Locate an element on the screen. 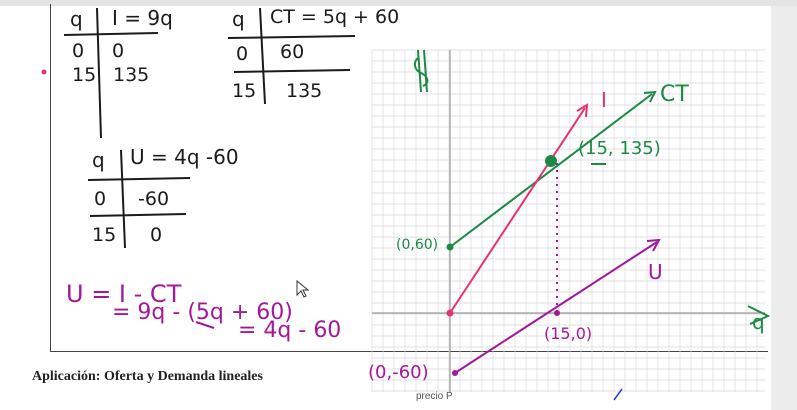 The image size is (797, 410). income-row2-q: 15 is located at coordinates (84, 75).